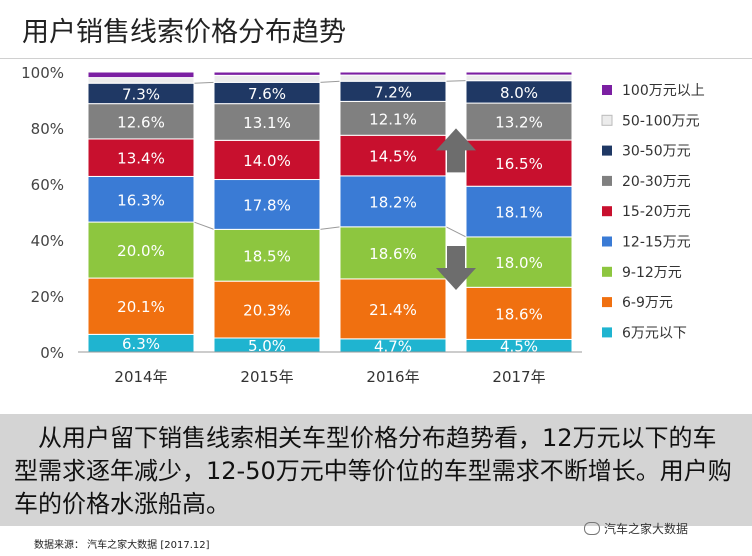 This screenshot has height=556, width=752. What do you see at coordinates (184, 32) in the screenshot?
I see `page-title: 用户销售线索价格分布趋势` at bounding box center [184, 32].